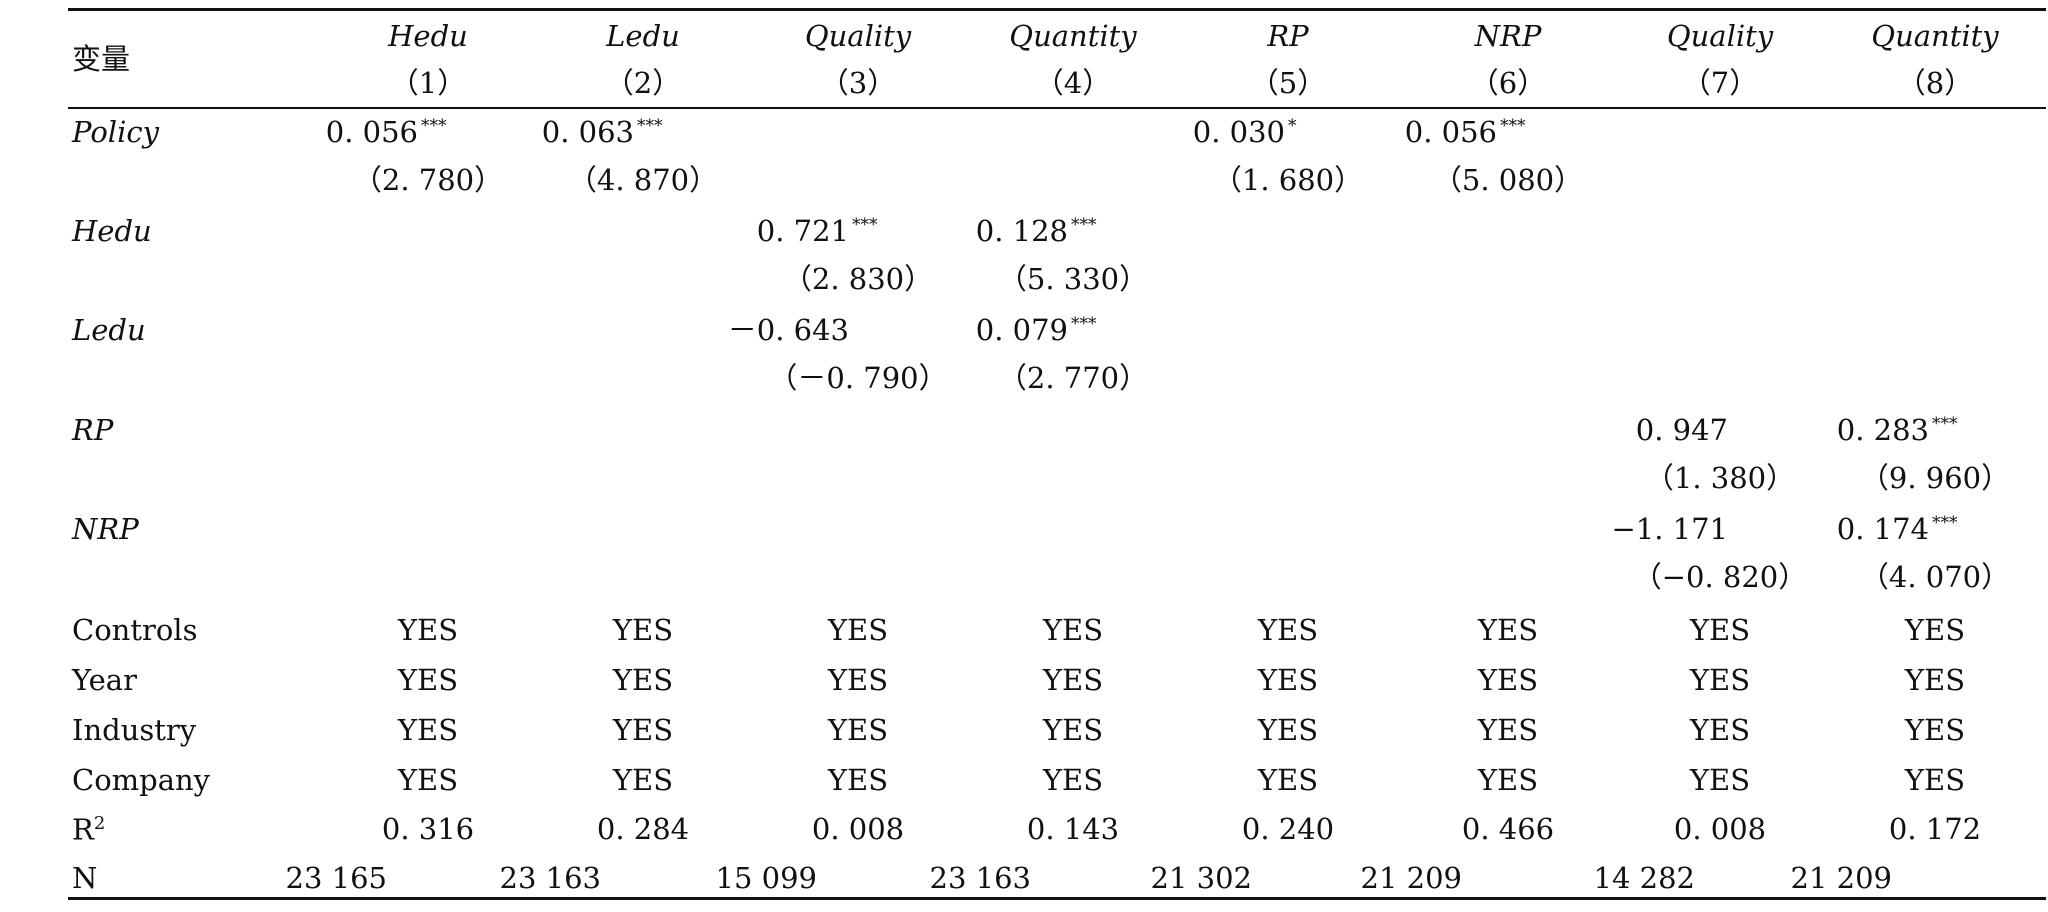 Image resolution: width=2048 pixels, height=912 pixels. What do you see at coordinates (1935, 478) in the screenshot?
I see `t-statistic: （9. 960）` at bounding box center [1935, 478].